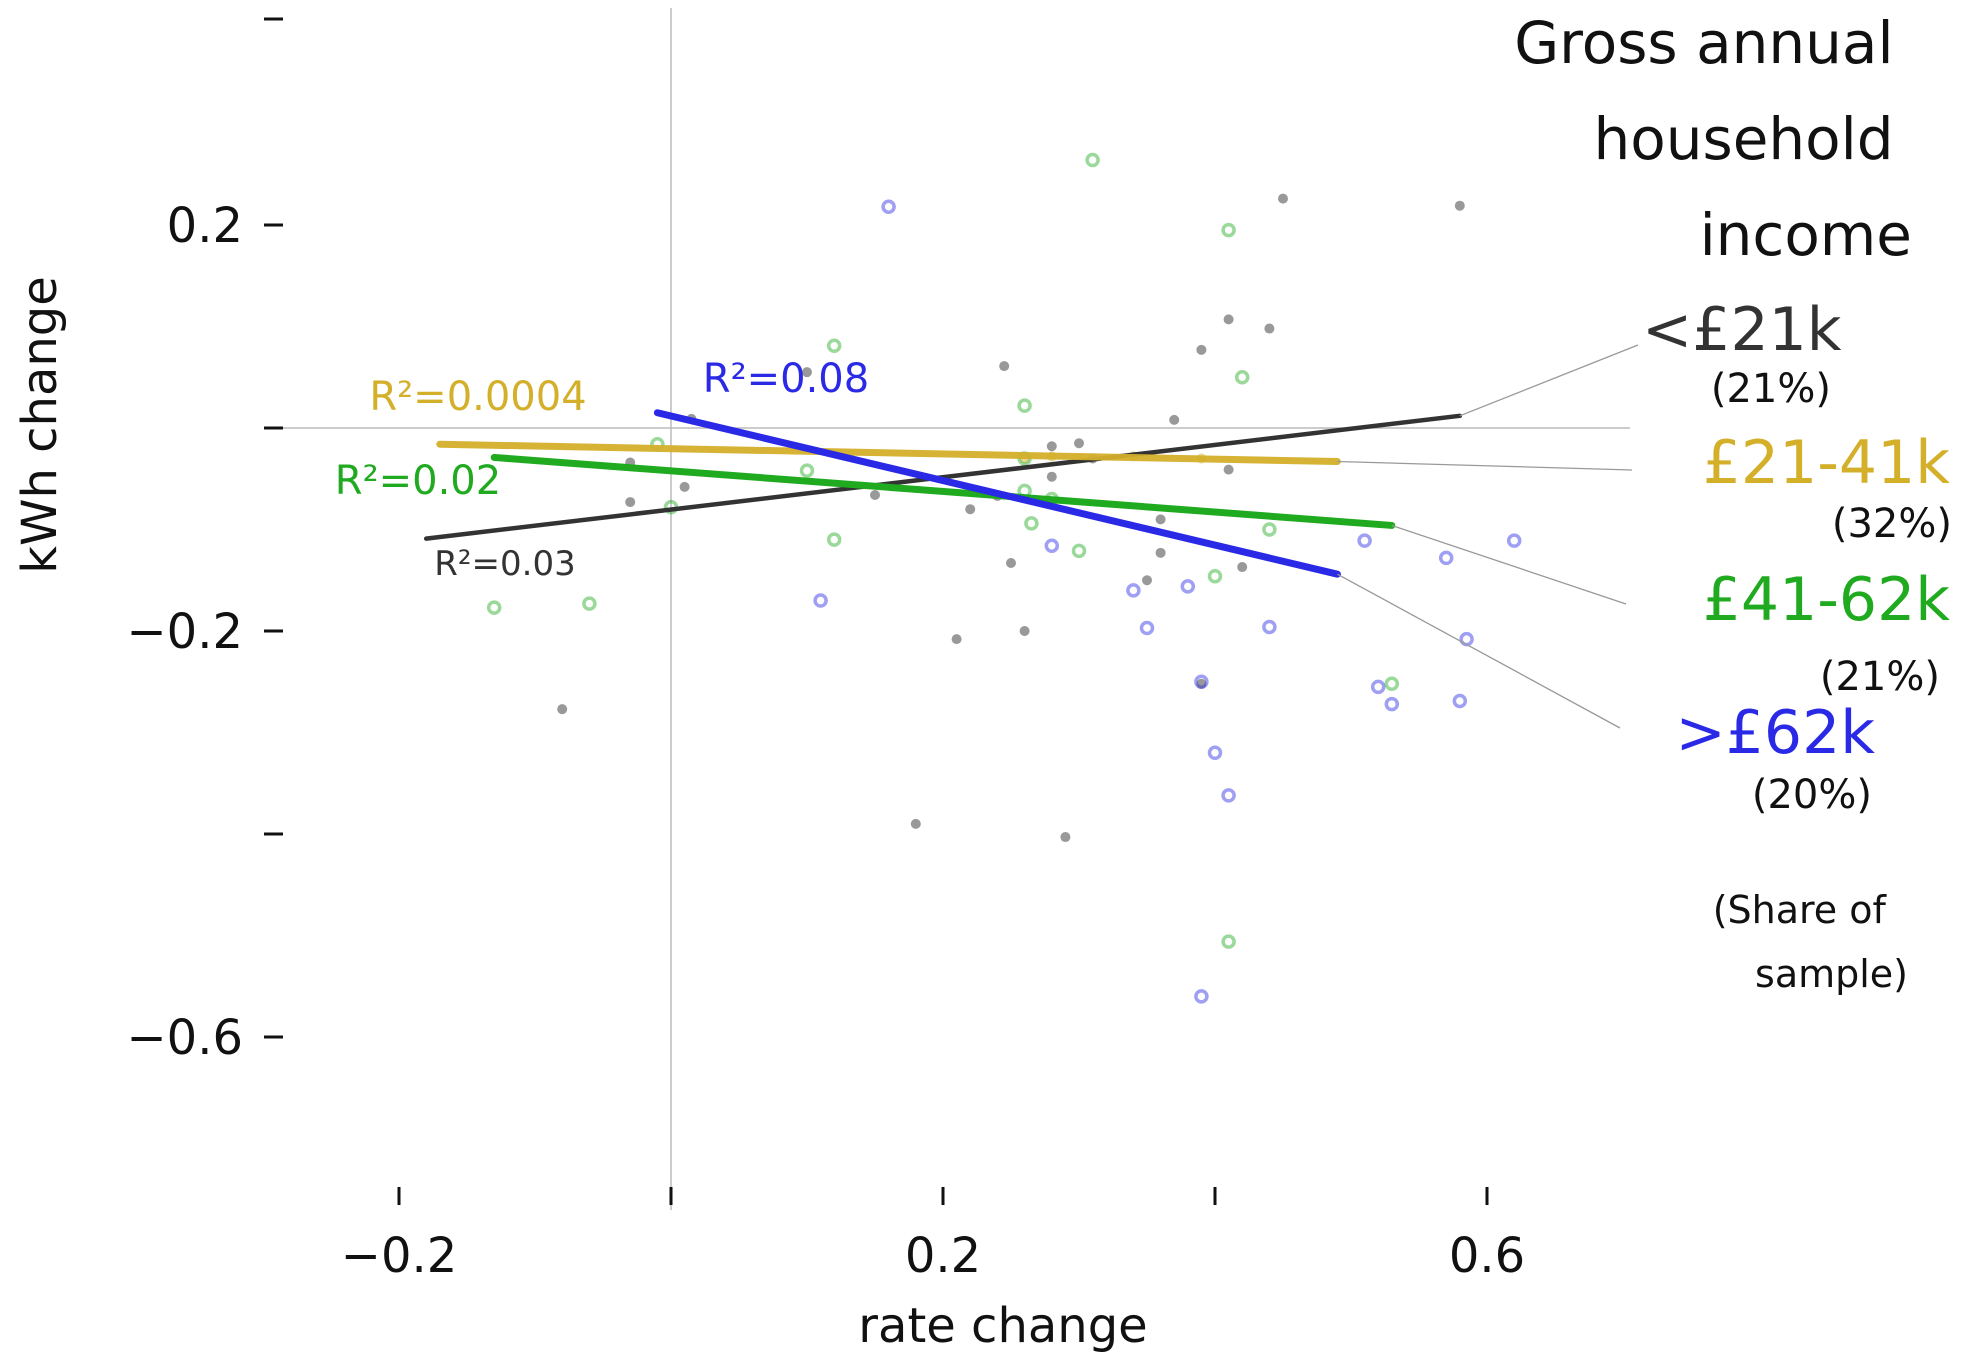 This screenshot has height=1361, width=1963. What do you see at coordinates (1800, 910) in the screenshot?
I see `legend-note-line-1: (Share of` at bounding box center [1800, 910].